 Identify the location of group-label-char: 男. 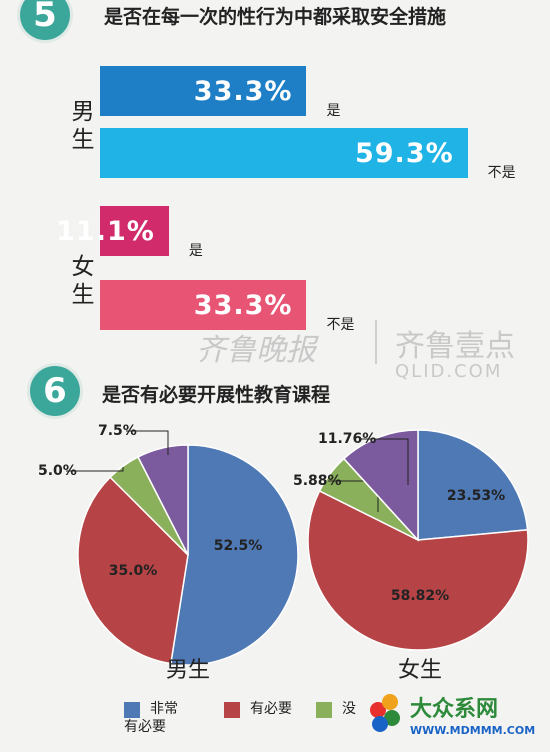
(83, 112).